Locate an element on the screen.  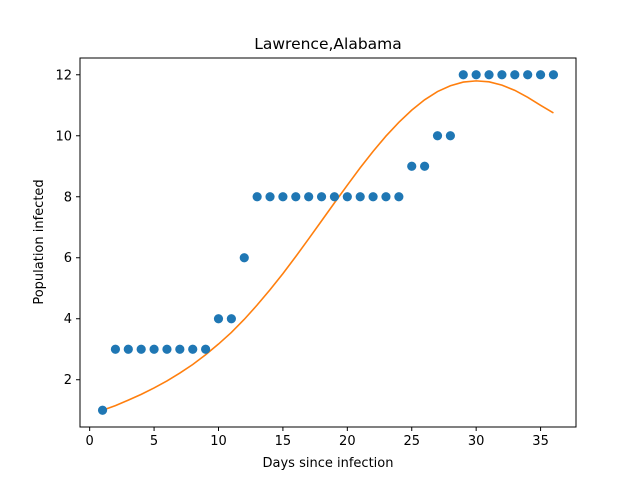
y-tick-label: 6 is located at coordinates (68, 258).